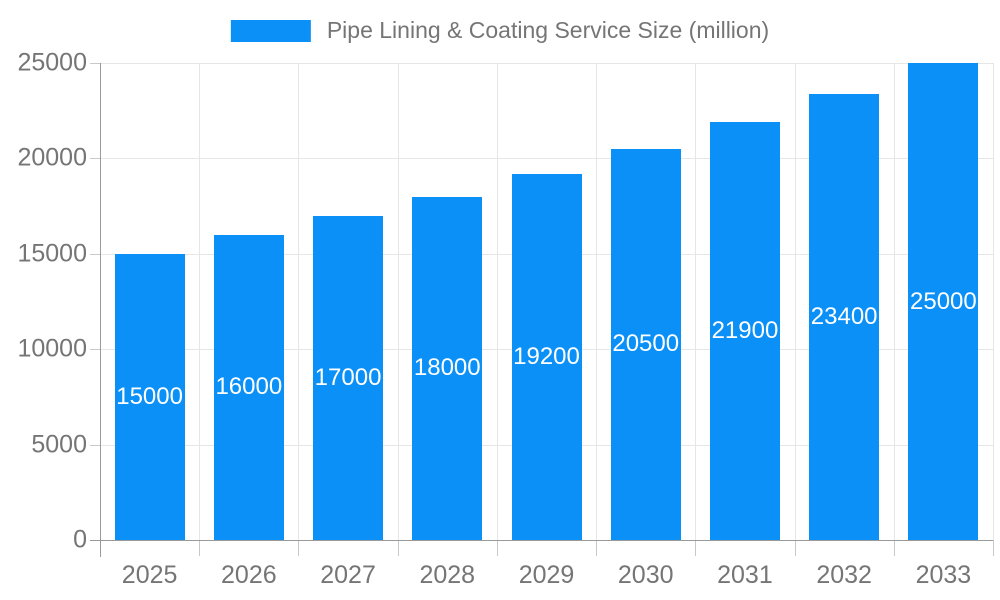 The width and height of the screenshot is (1000, 600). I want to click on bar-value-label: 16000, so click(249, 387).